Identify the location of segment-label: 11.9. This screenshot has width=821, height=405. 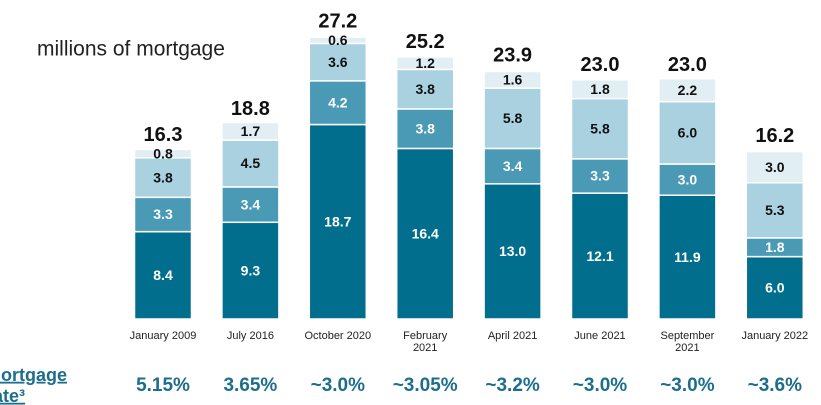
(687, 257).